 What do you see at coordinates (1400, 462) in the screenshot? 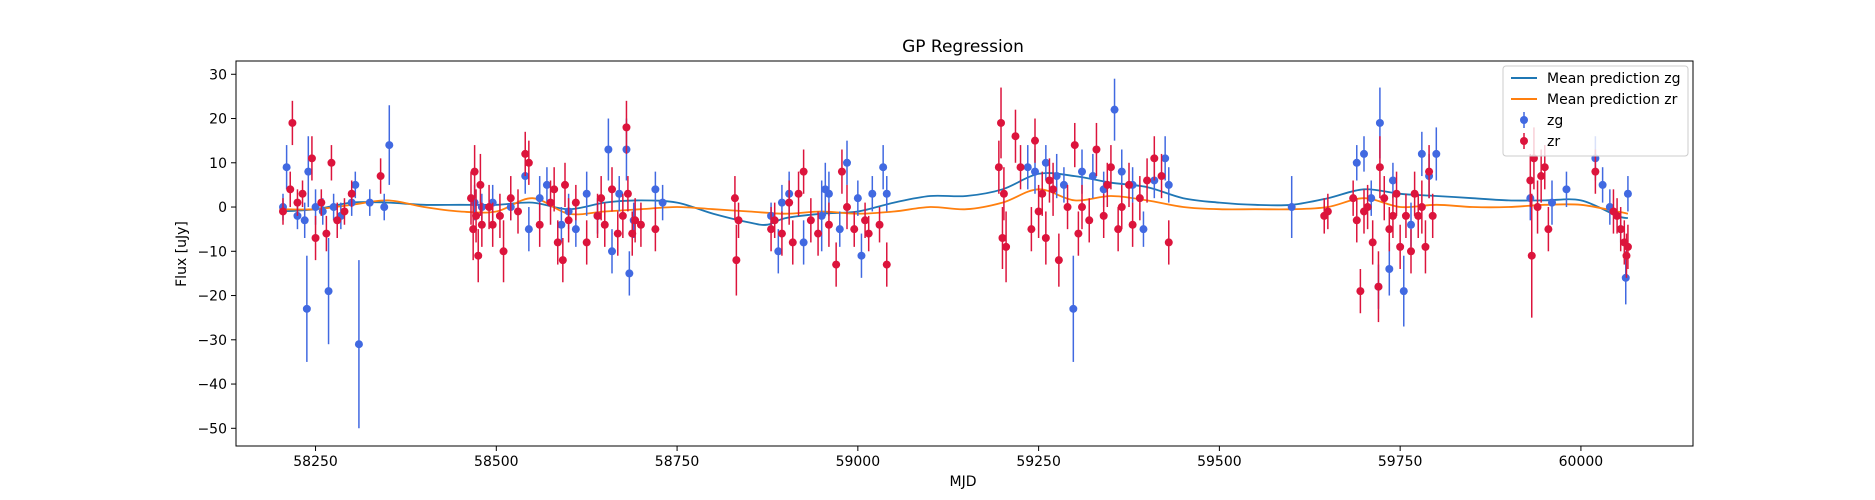
I see `x-tick-label: 59750` at bounding box center [1400, 462].